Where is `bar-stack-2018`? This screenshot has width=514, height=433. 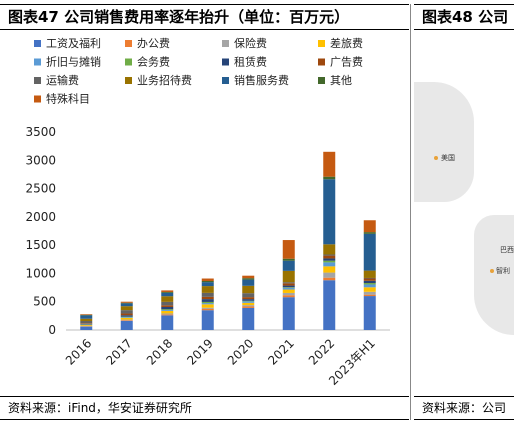 bar-stack-2018 is located at coordinates (167, 310).